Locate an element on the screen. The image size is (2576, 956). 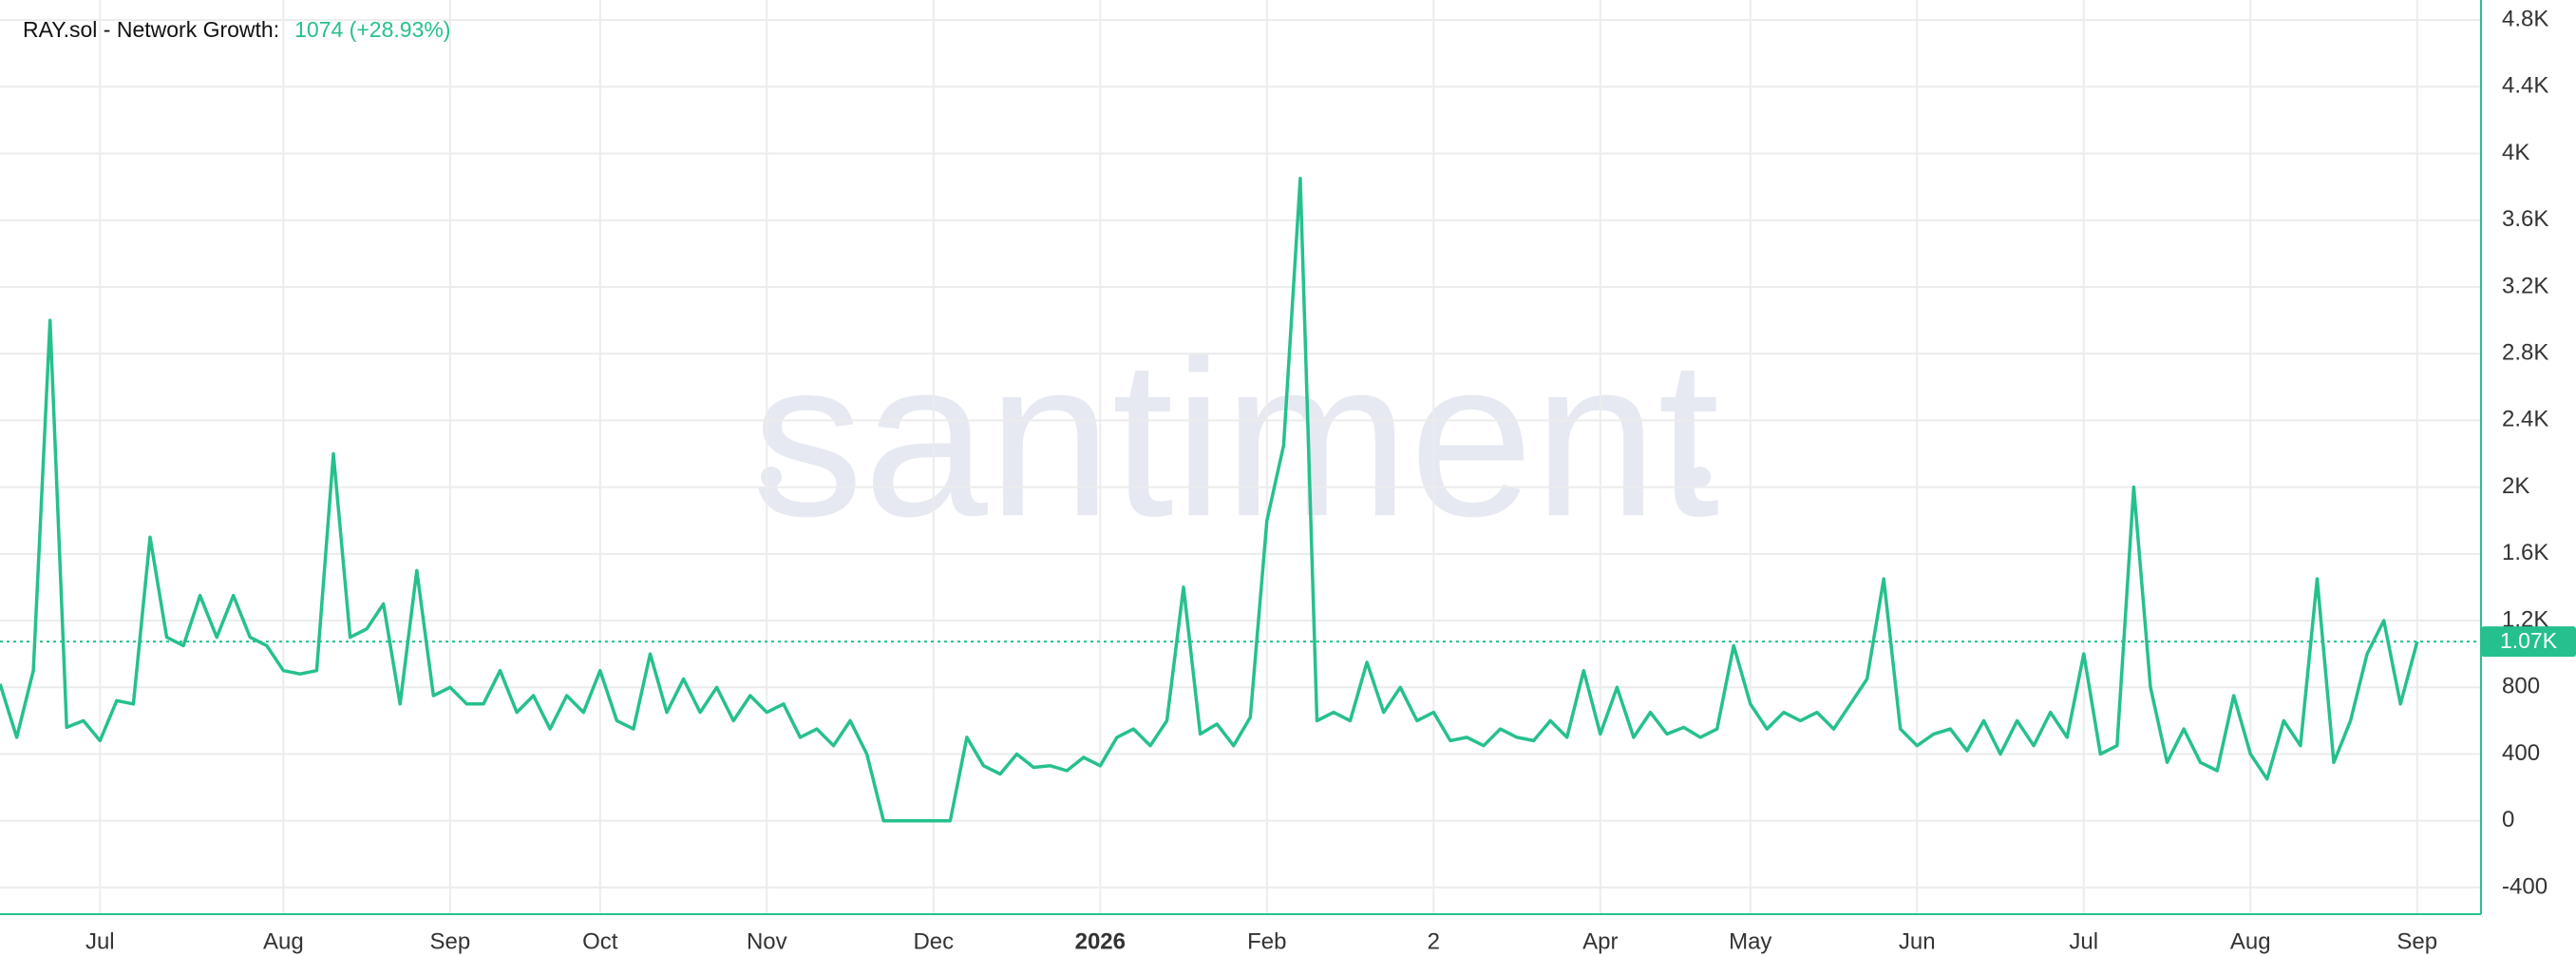
y-tick-label: 2K is located at coordinates (2515, 486).